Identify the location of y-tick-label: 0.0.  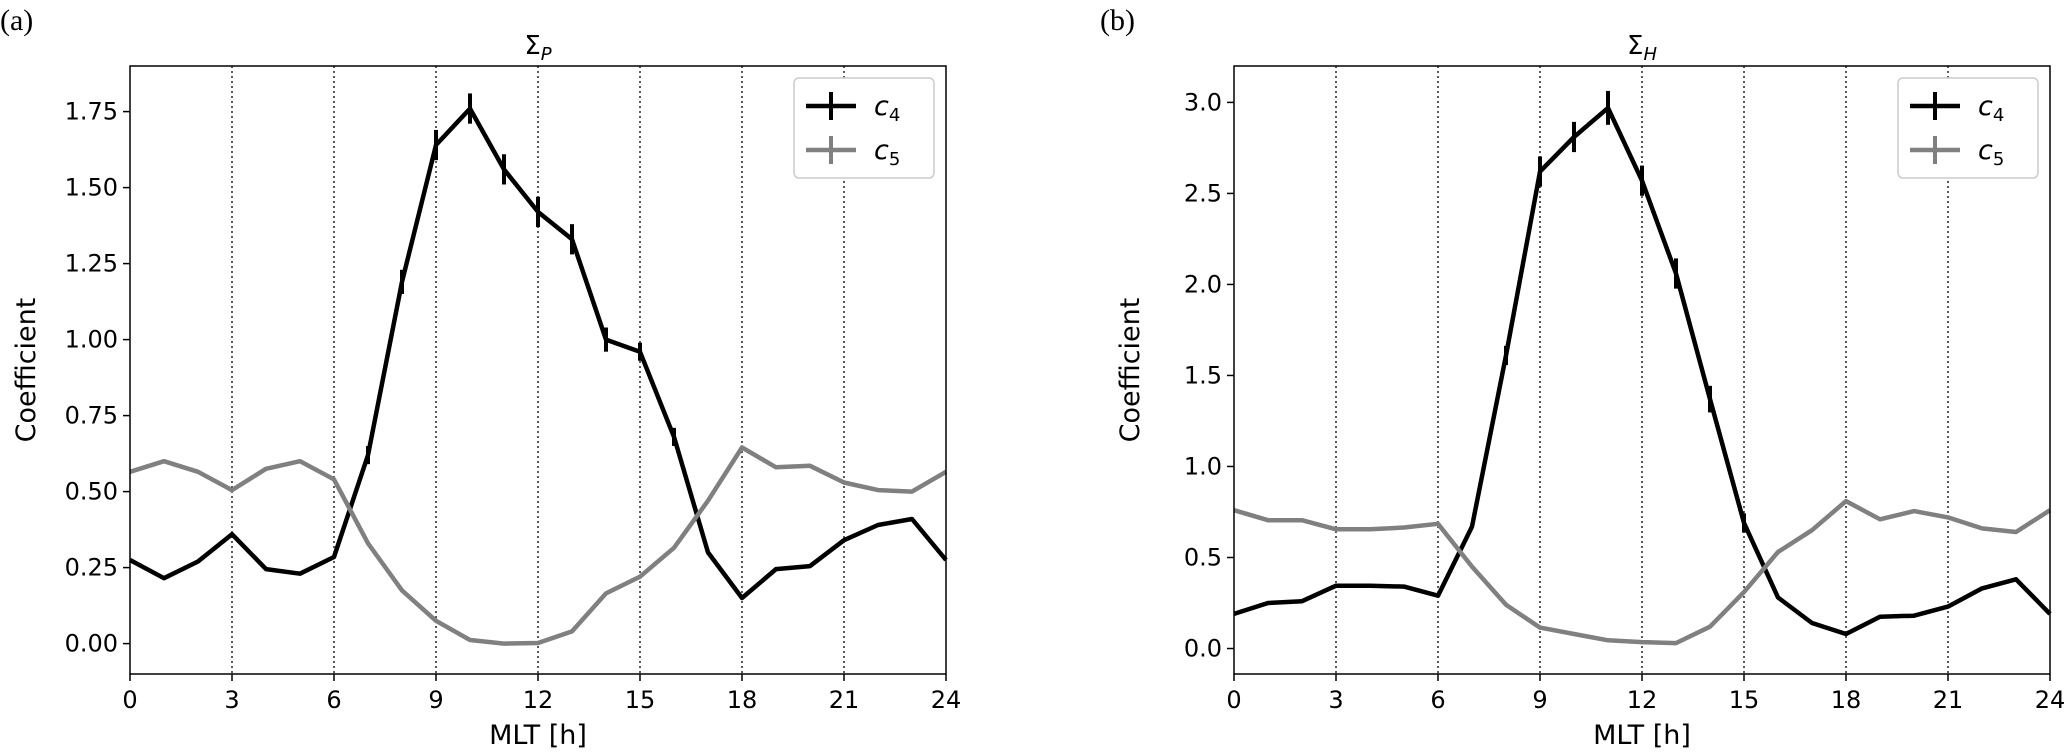
(1203, 649).